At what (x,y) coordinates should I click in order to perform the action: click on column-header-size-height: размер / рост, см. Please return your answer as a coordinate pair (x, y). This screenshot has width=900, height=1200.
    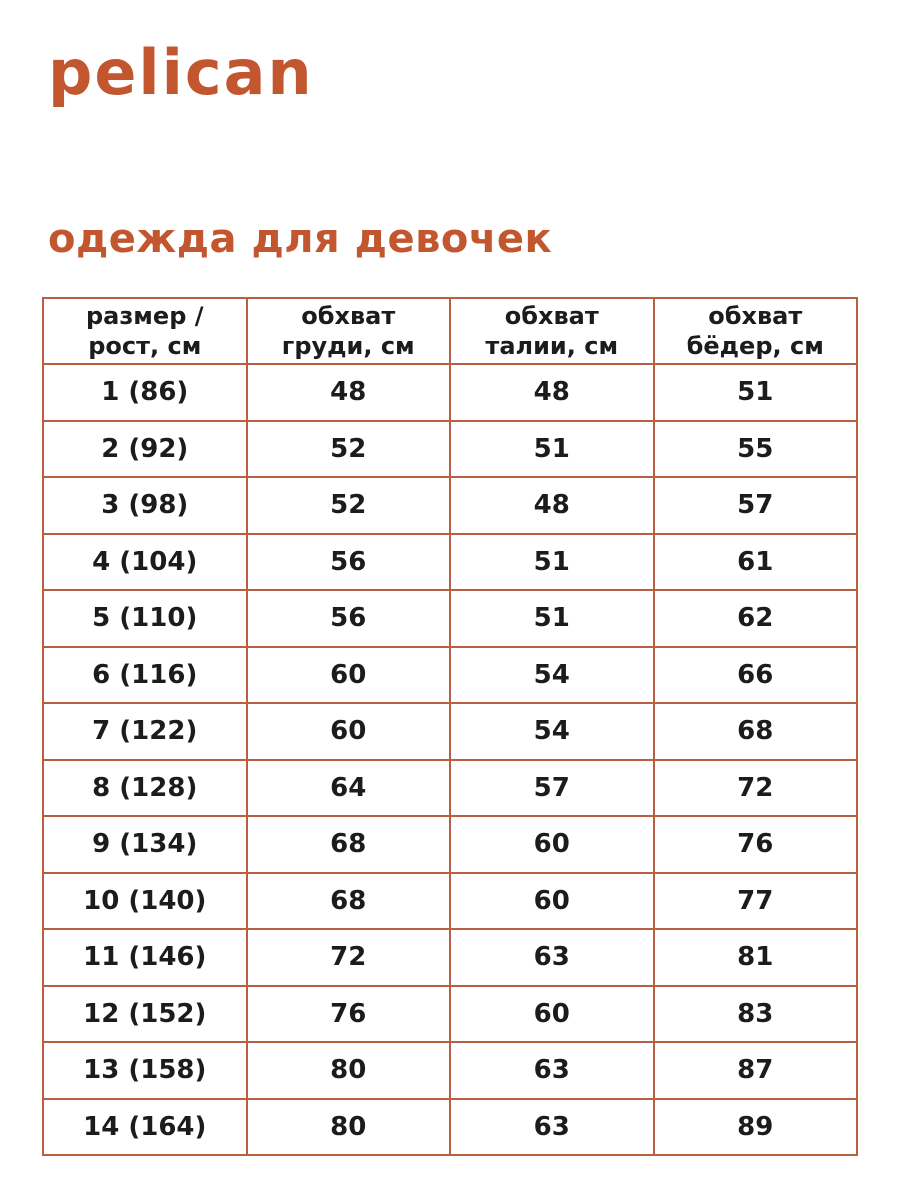
    Looking at the image, I should click on (145, 331).